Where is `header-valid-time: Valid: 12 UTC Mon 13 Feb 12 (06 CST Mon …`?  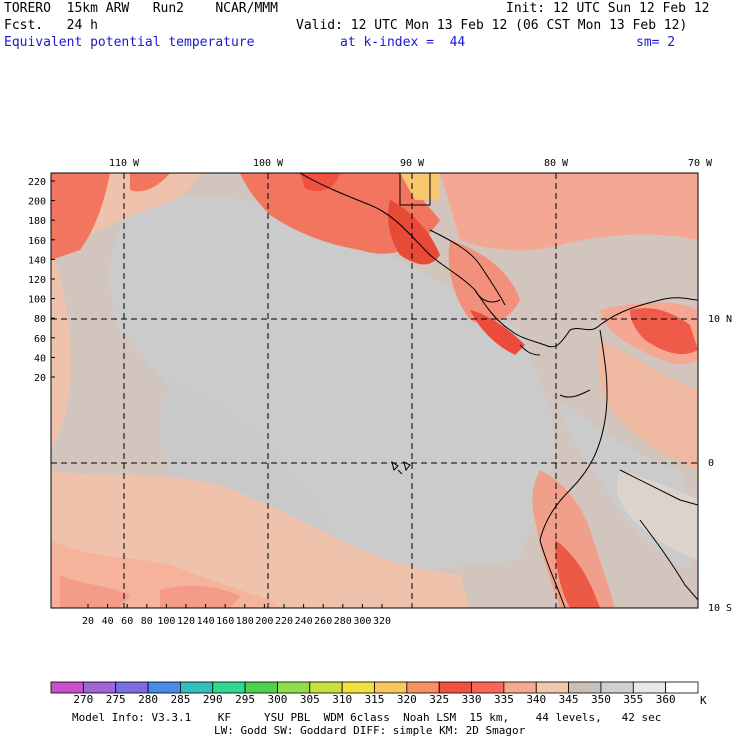
header-valid-time: Valid: 12 UTC Mon 13 Feb 12 (06 CST Mon … is located at coordinates (492, 25).